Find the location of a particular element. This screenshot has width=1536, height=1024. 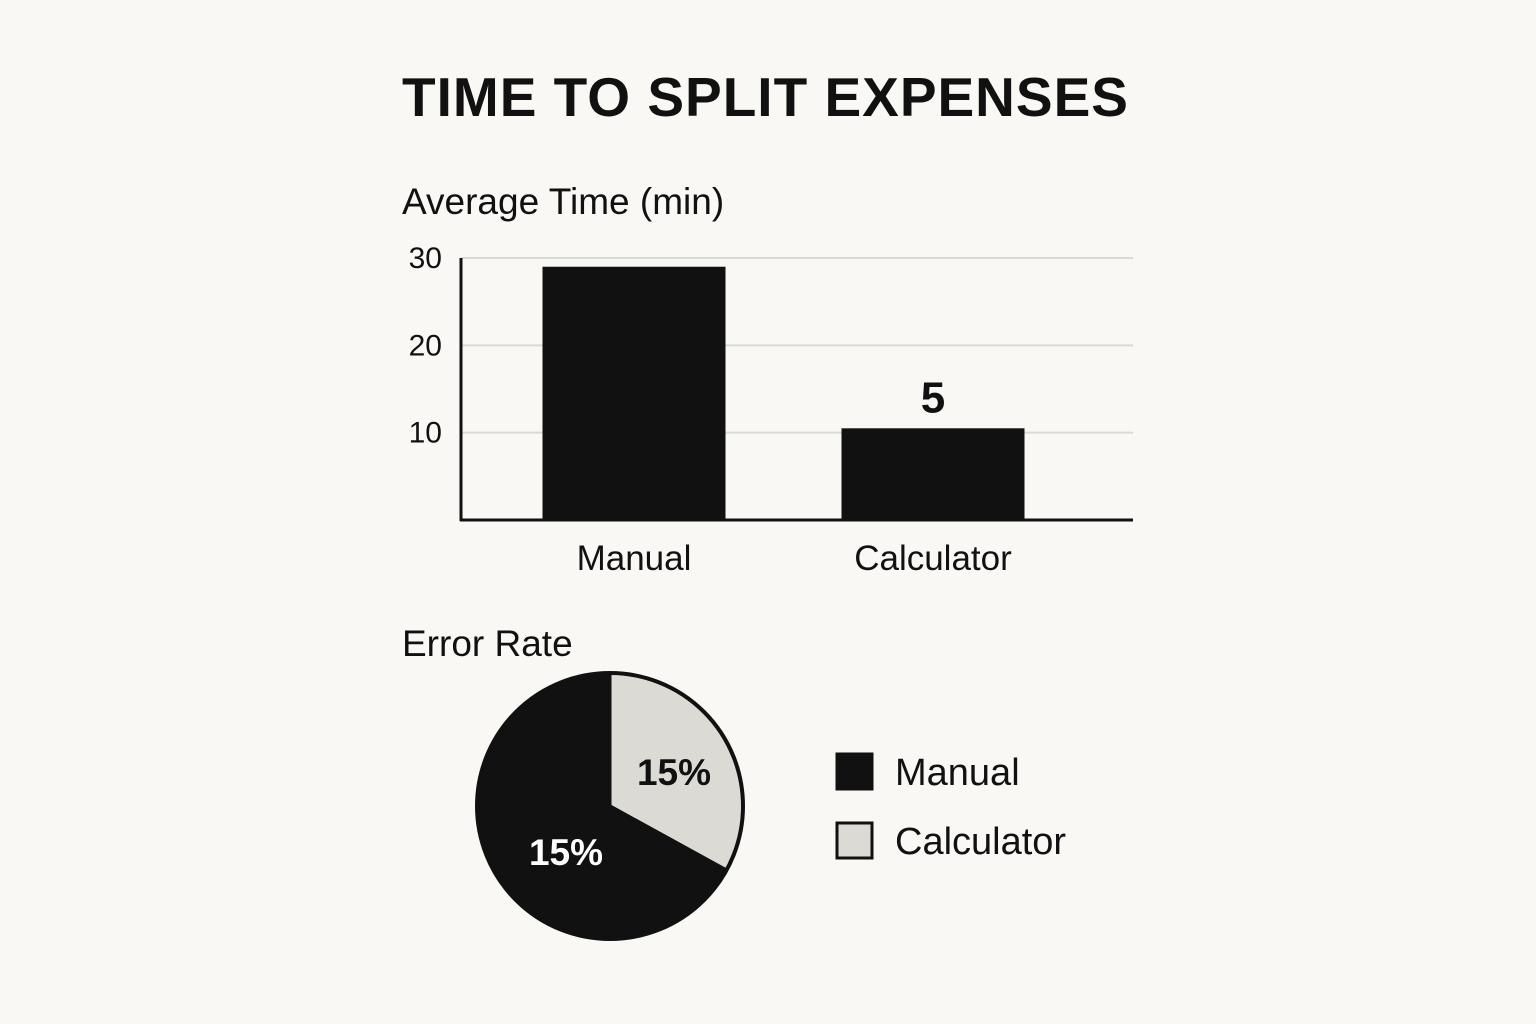

bar-calculator is located at coordinates (933, 474).